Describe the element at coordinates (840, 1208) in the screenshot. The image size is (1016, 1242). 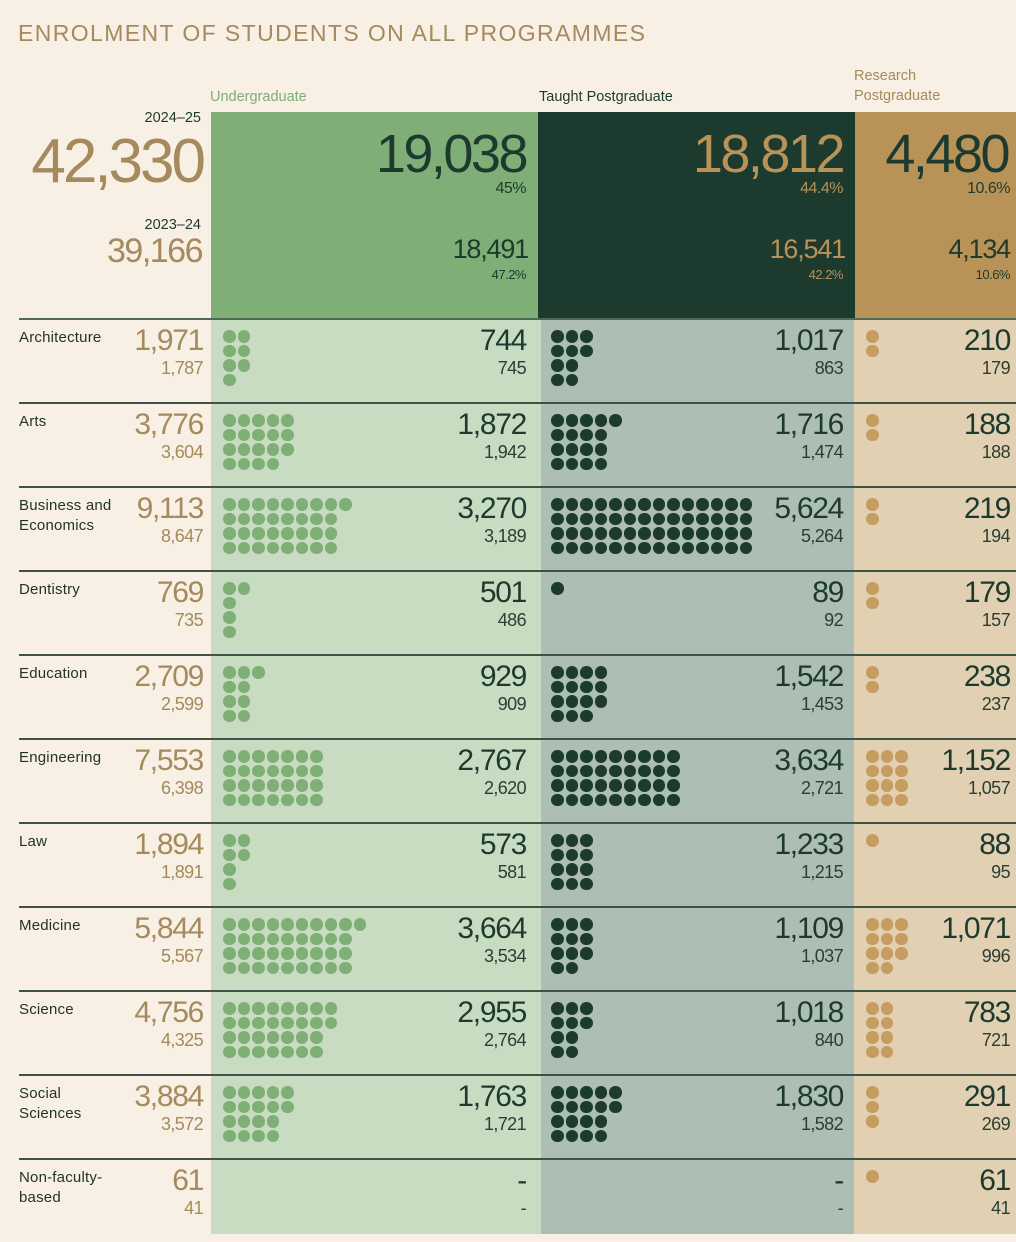
I see `taught-postgraduate-previous-value: -` at that location.